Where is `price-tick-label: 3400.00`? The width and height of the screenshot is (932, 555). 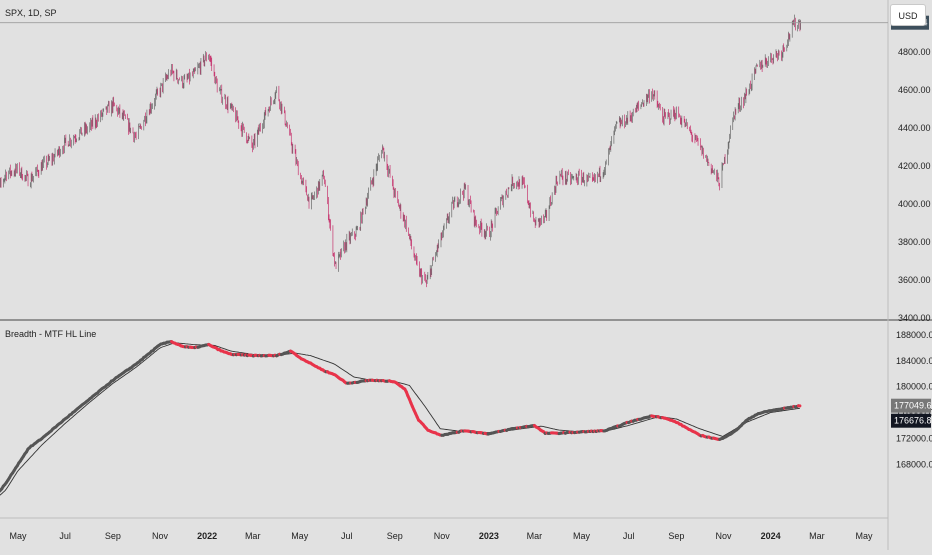 price-tick-label: 3400.00 is located at coordinates (914, 318).